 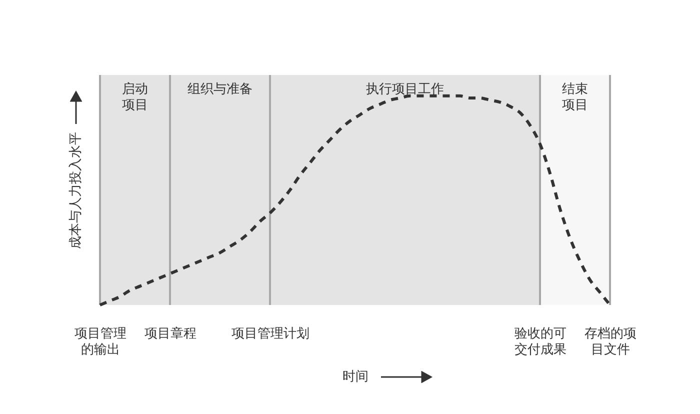 What do you see at coordinates (100, 342) in the screenshot?
I see `x-tick-label: 项目管理的输出` at bounding box center [100, 342].